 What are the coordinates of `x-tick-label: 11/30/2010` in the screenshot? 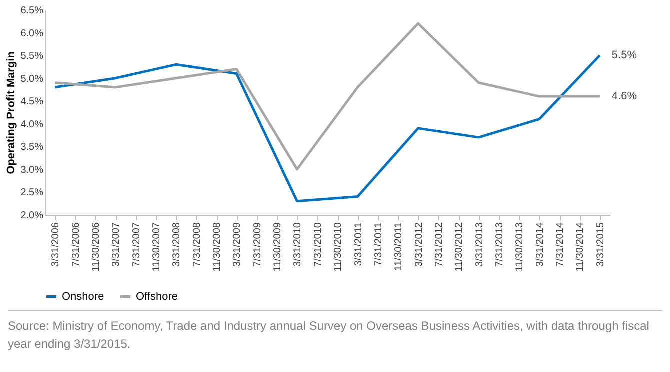 It's located at (338, 247).